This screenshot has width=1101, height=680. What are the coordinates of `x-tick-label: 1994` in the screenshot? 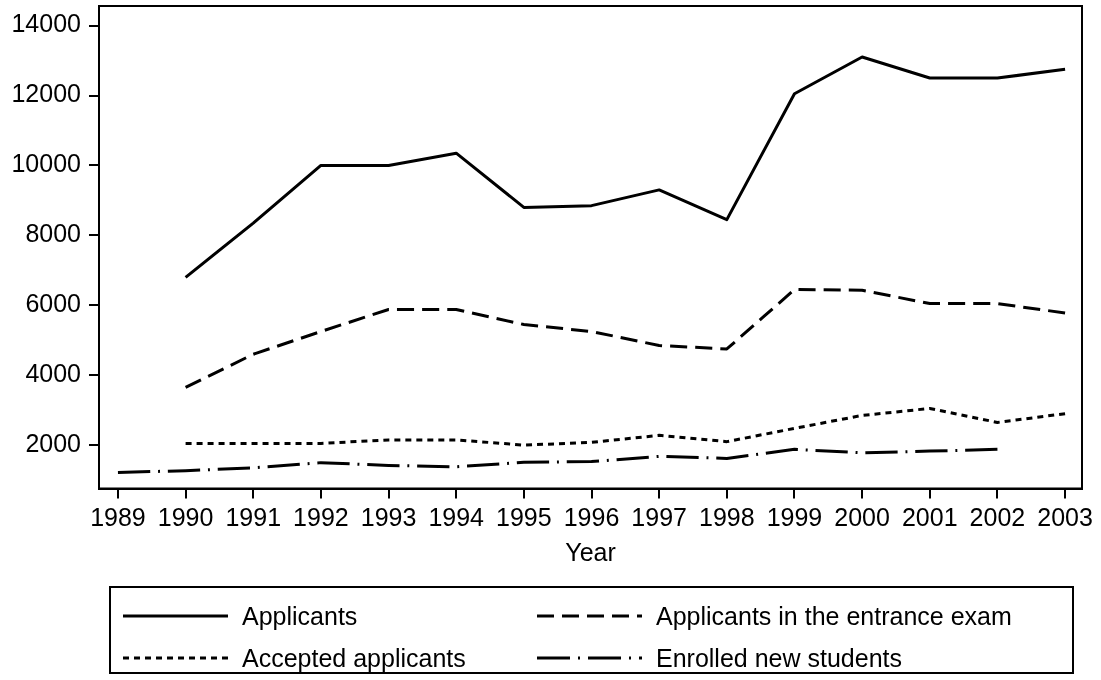 It's located at (456, 517).